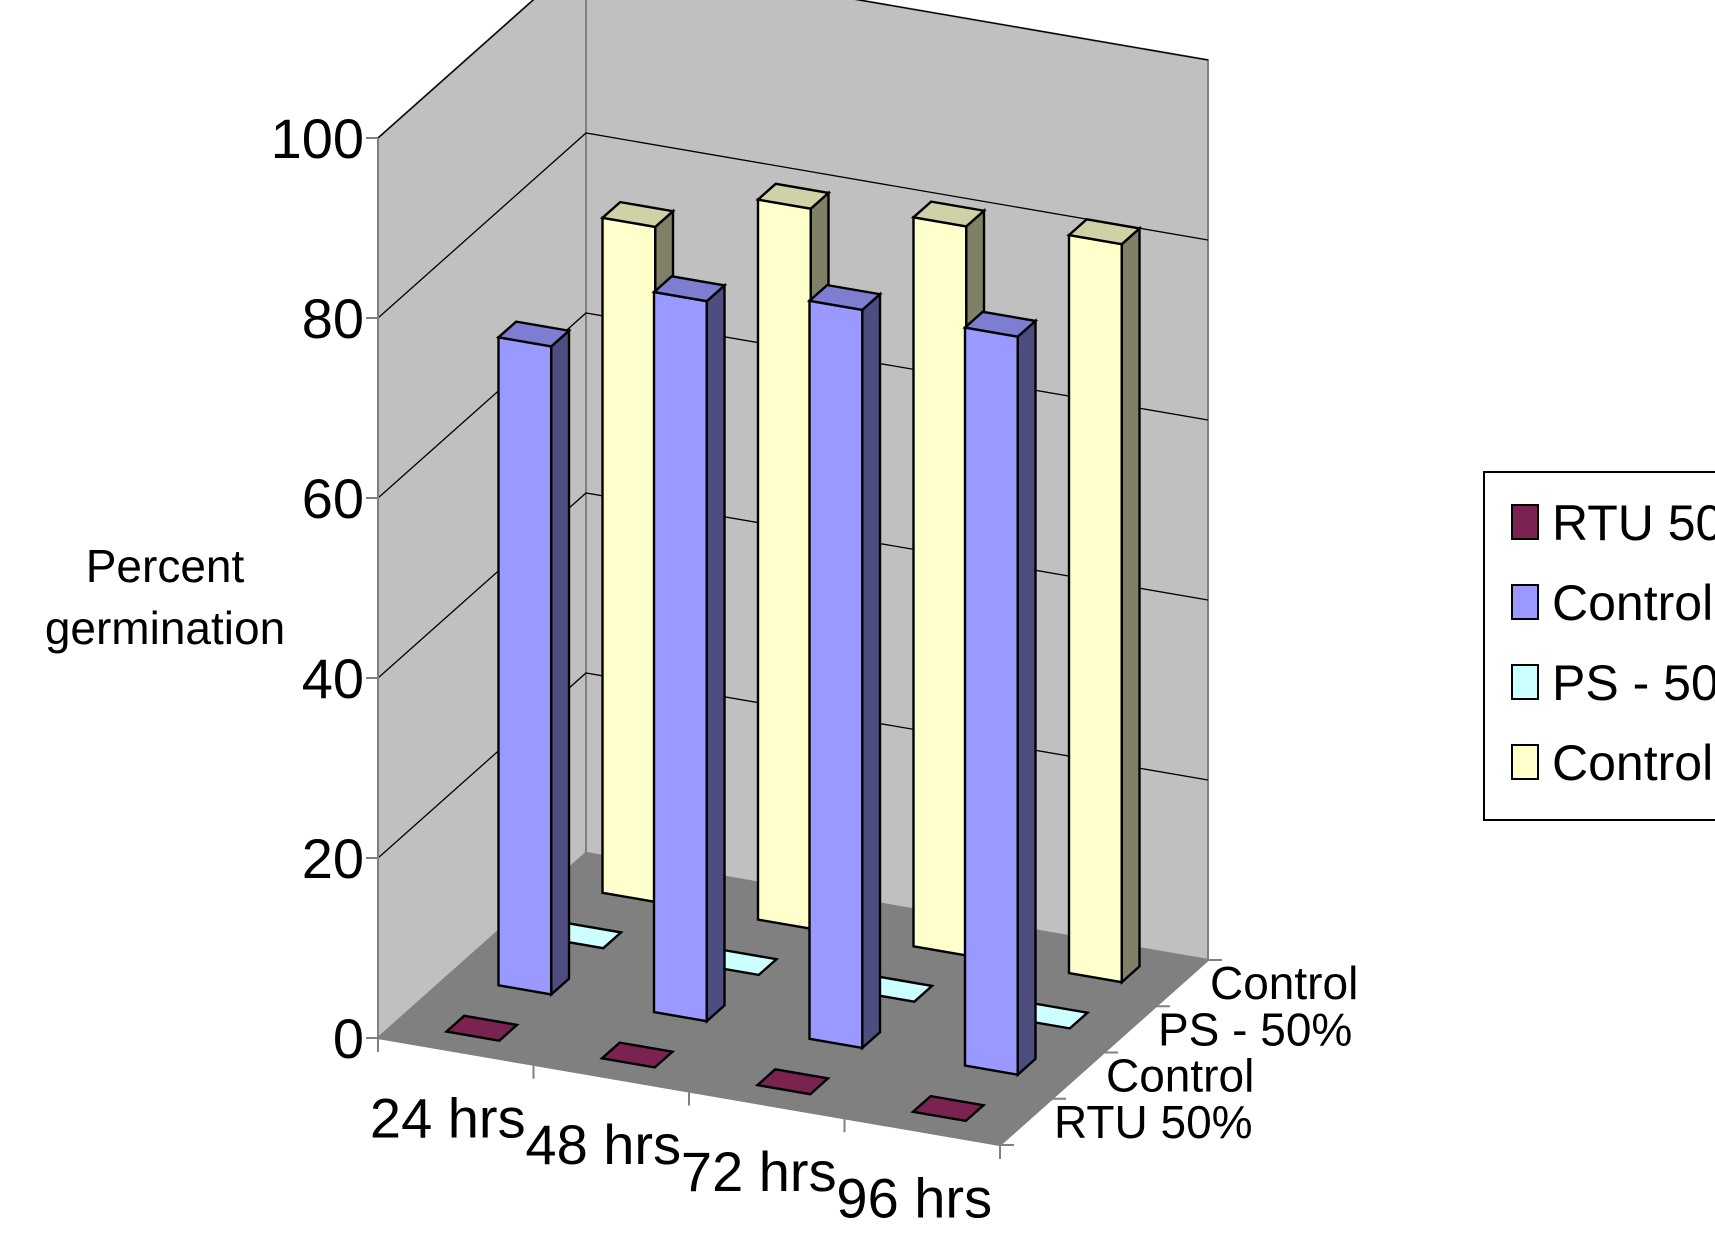 Image resolution: width=1715 pixels, height=1249 pixels. What do you see at coordinates (165, 628) in the screenshot?
I see `y-axis-label-line-2: germination` at bounding box center [165, 628].